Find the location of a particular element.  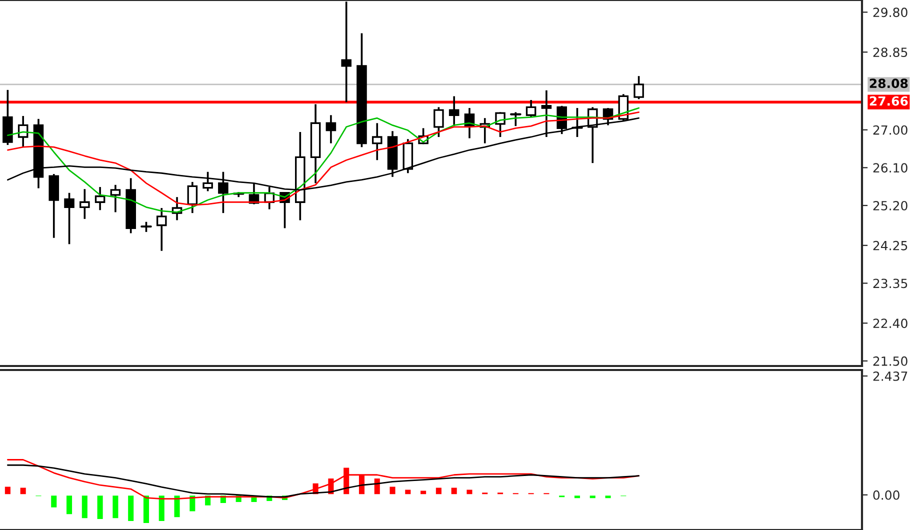

y-tick-label: 26.10 is located at coordinates (890, 168).